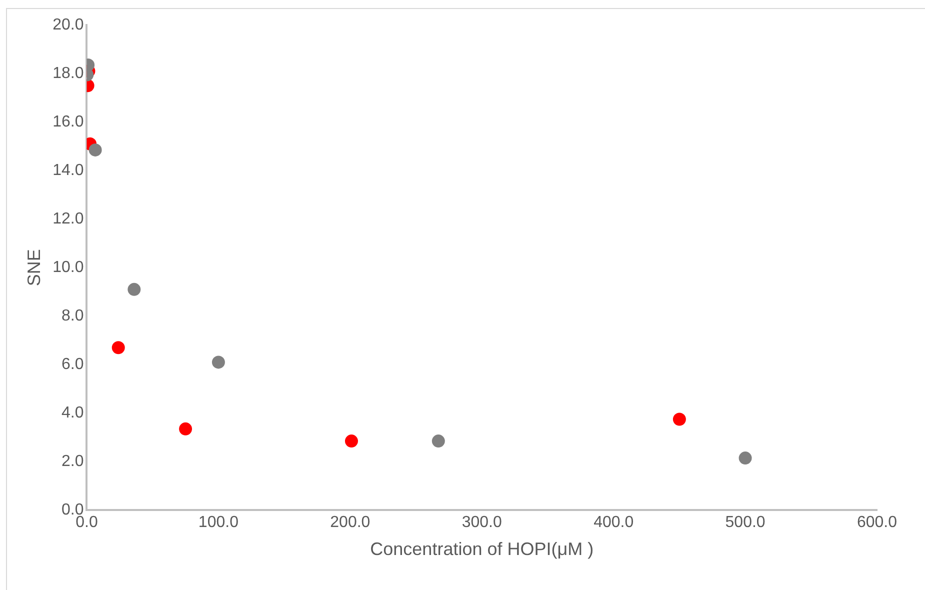 The height and width of the screenshot is (590, 925). I want to click on x-axis-title: Concentration of HOPI(μM ), so click(482, 549).